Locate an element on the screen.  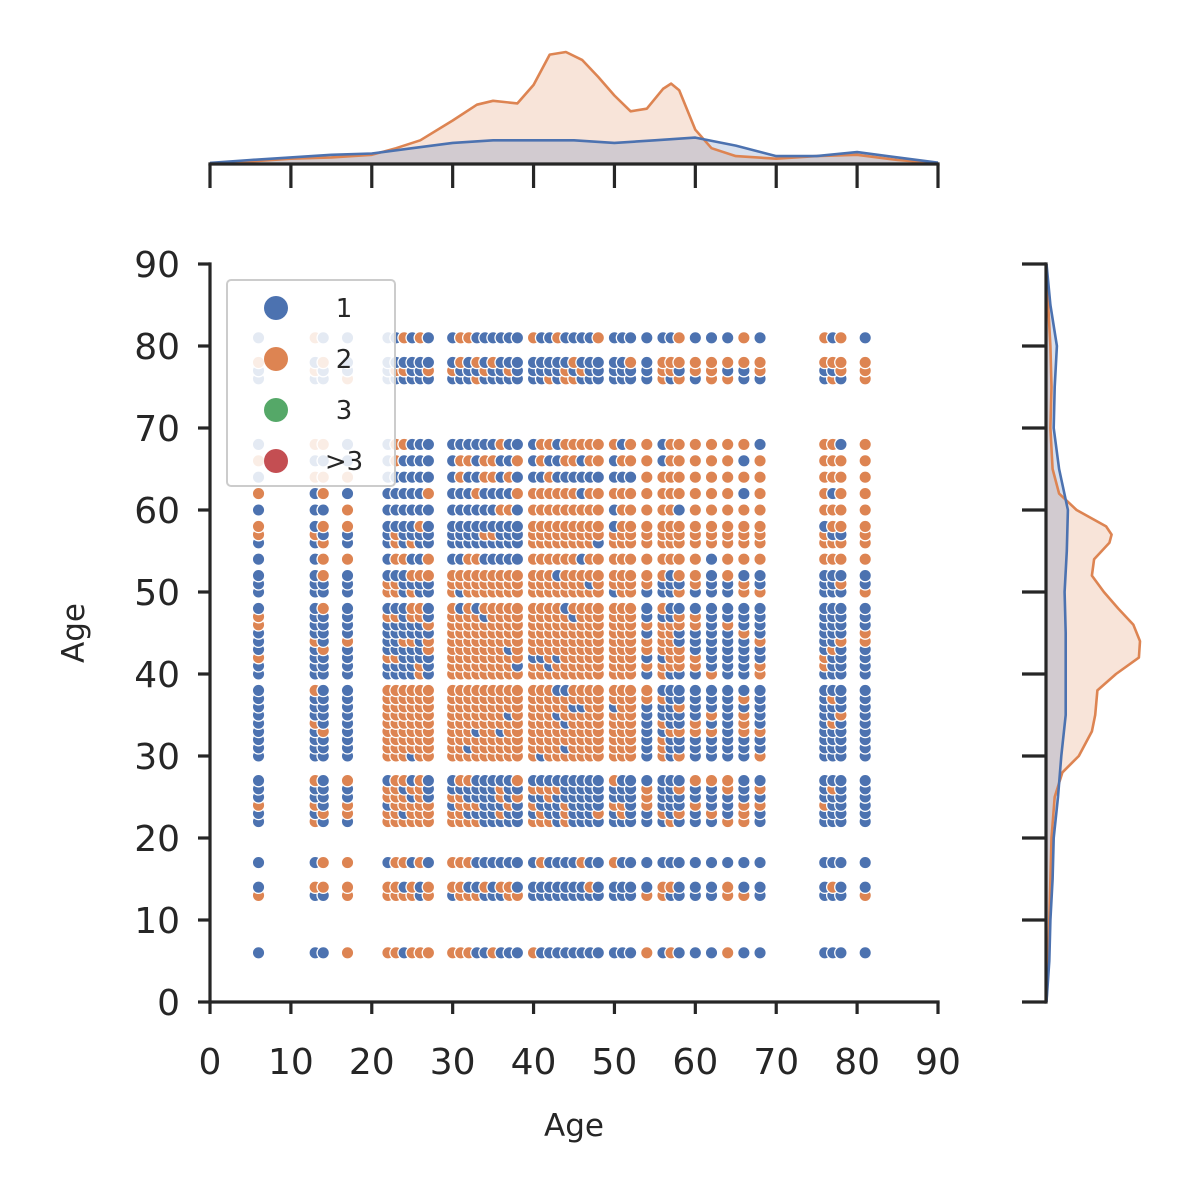
x-tick-label: 0 is located at coordinates (210, 1062).